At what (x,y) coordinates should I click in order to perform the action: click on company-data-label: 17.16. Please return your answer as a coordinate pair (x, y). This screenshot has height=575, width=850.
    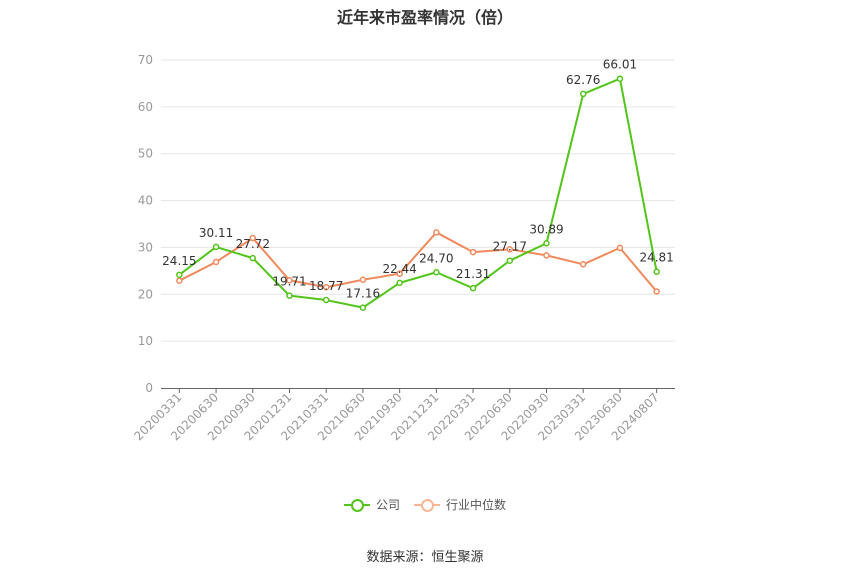
    Looking at the image, I should click on (363, 294).